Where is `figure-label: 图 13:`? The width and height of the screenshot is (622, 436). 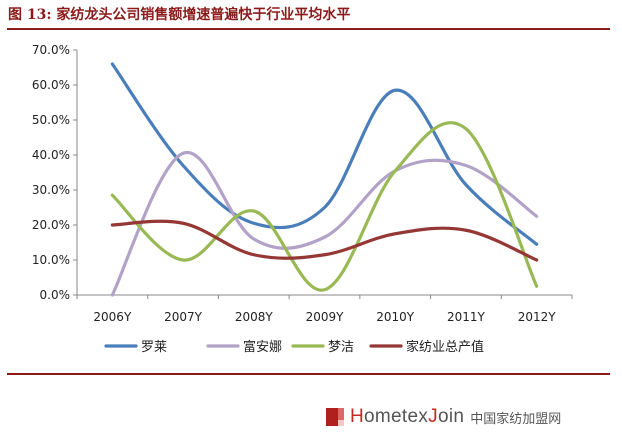 figure-label: 图 13: is located at coordinates (30, 15).